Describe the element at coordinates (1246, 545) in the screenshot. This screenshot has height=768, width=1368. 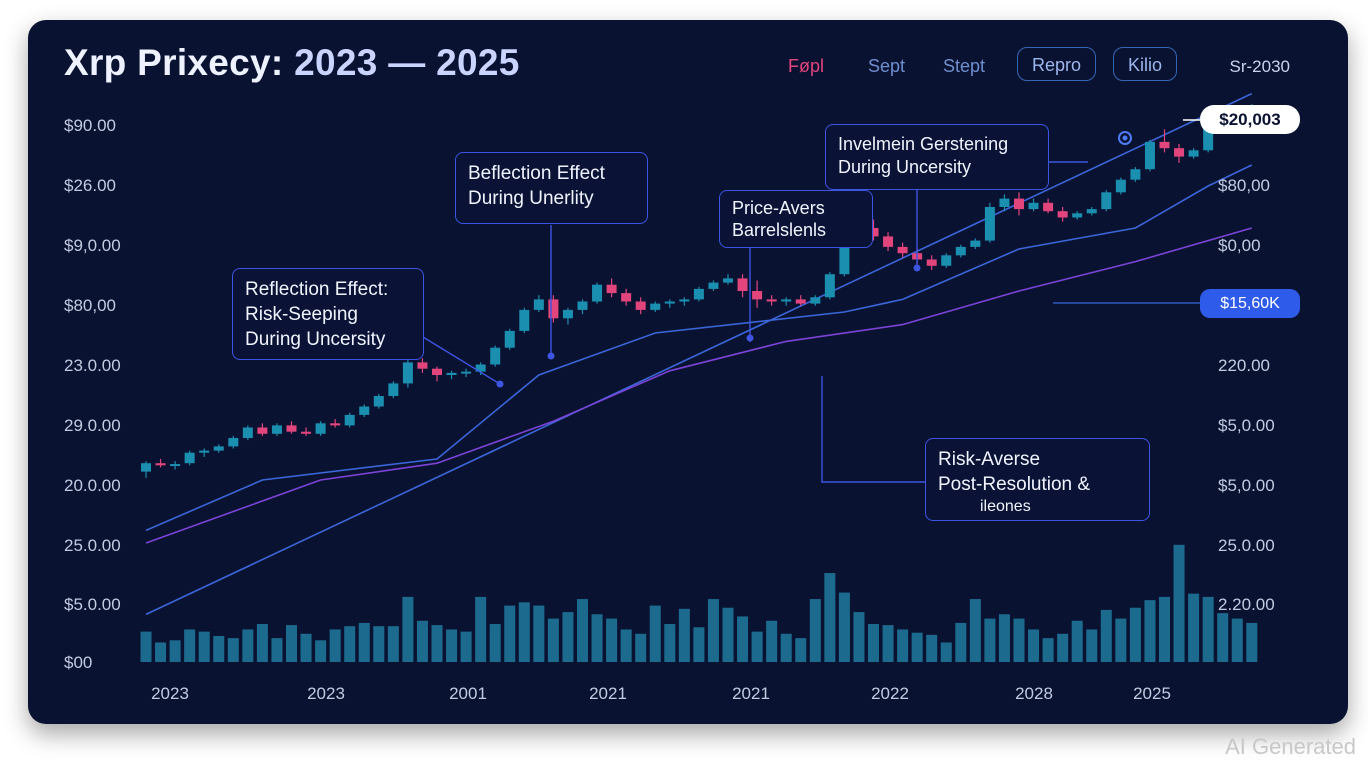
I see `y-right-tick: 25.0.00` at that location.